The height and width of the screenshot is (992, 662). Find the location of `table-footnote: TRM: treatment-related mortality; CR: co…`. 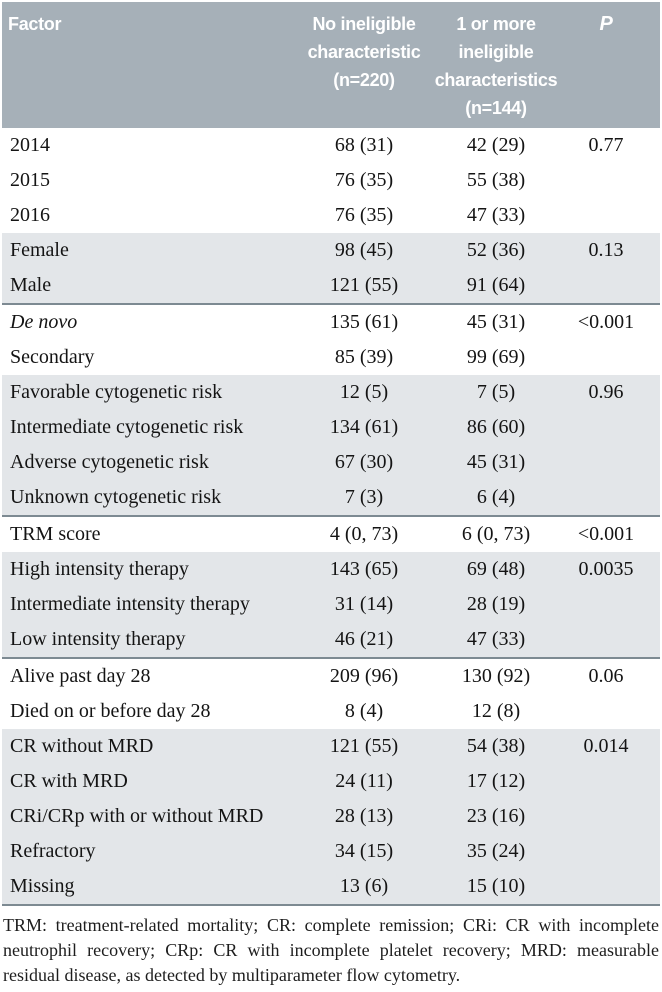

table-footnote: TRM: treatment-related mortality; CR: co… is located at coordinates (331, 950).